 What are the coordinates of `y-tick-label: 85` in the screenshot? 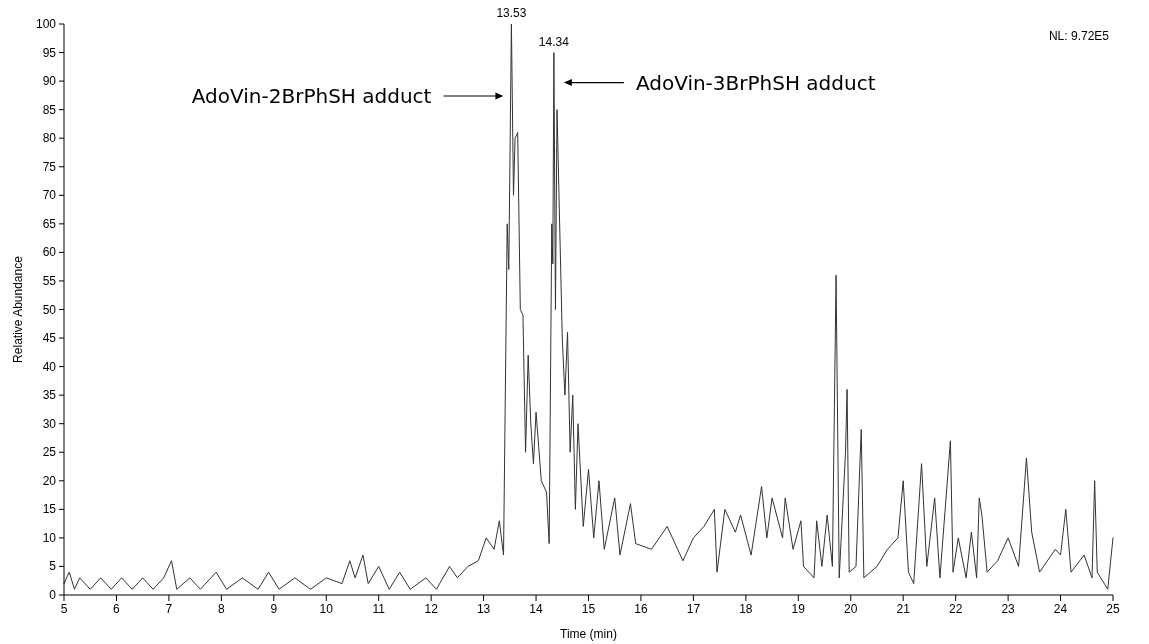 It's located at (49, 109).